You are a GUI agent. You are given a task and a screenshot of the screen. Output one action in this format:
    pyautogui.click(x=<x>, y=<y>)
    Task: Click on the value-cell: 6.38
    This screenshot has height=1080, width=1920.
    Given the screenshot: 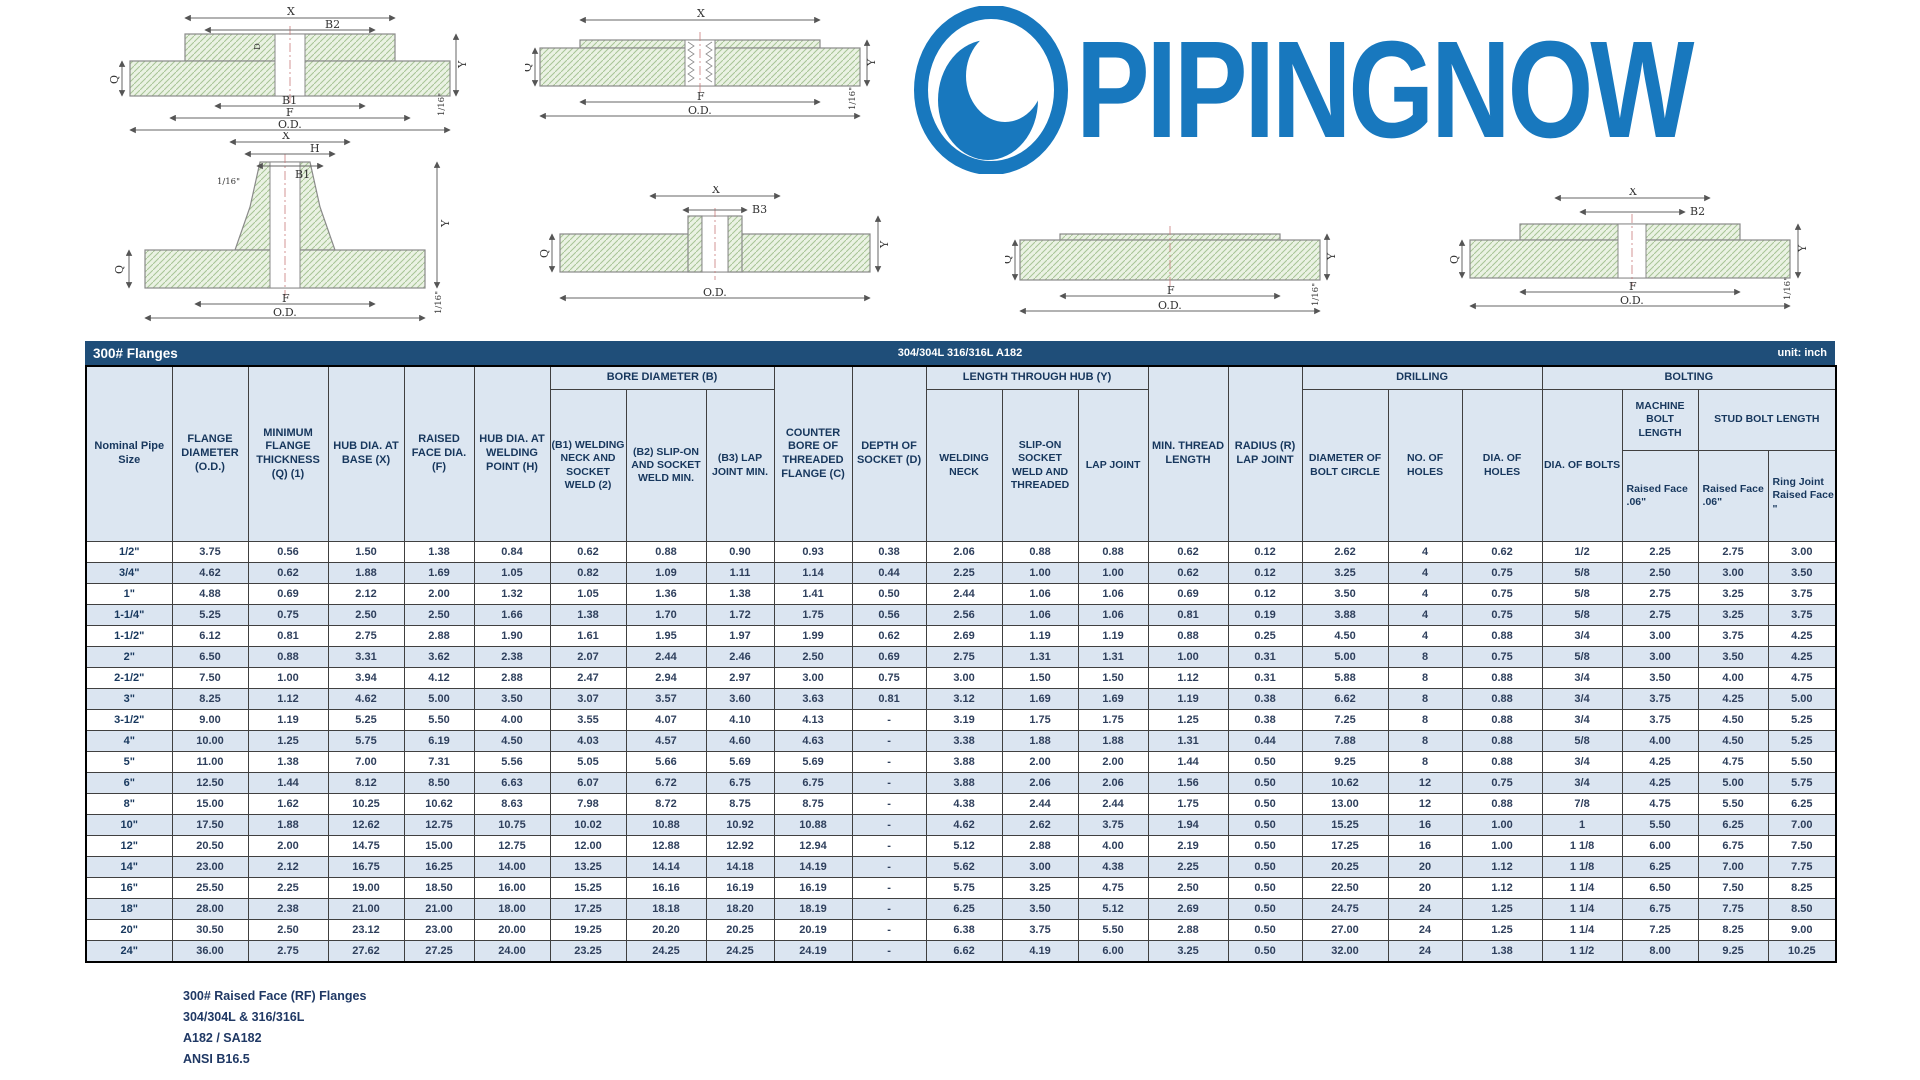 What is the action you would take?
    pyautogui.click(x=964, y=930)
    